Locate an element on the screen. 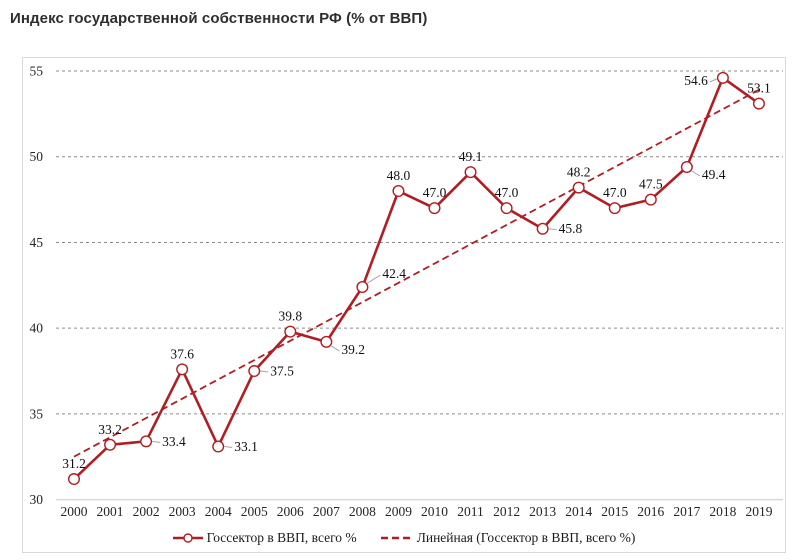 The image size is (796, 560). x-tick-label: 2002 is located at coordinates (146, 511).